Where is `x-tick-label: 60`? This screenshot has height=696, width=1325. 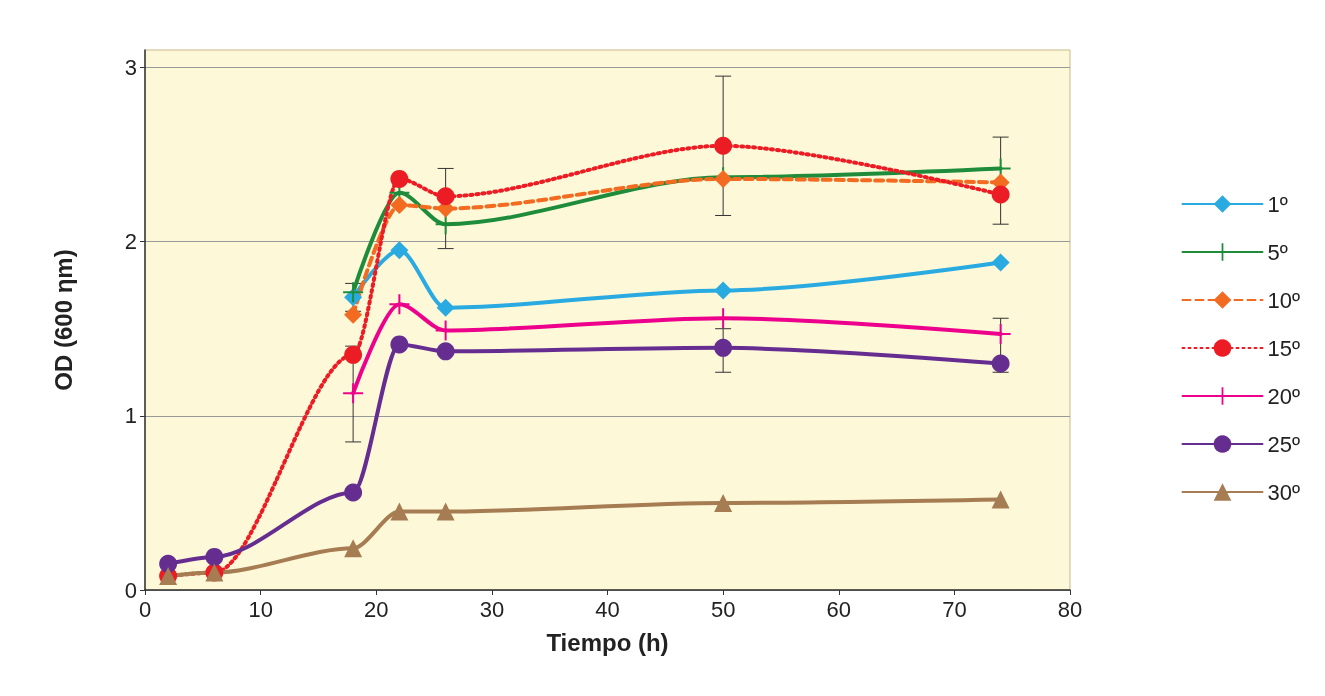 x-tick-label: 60 is located at coordinates (838, 609).